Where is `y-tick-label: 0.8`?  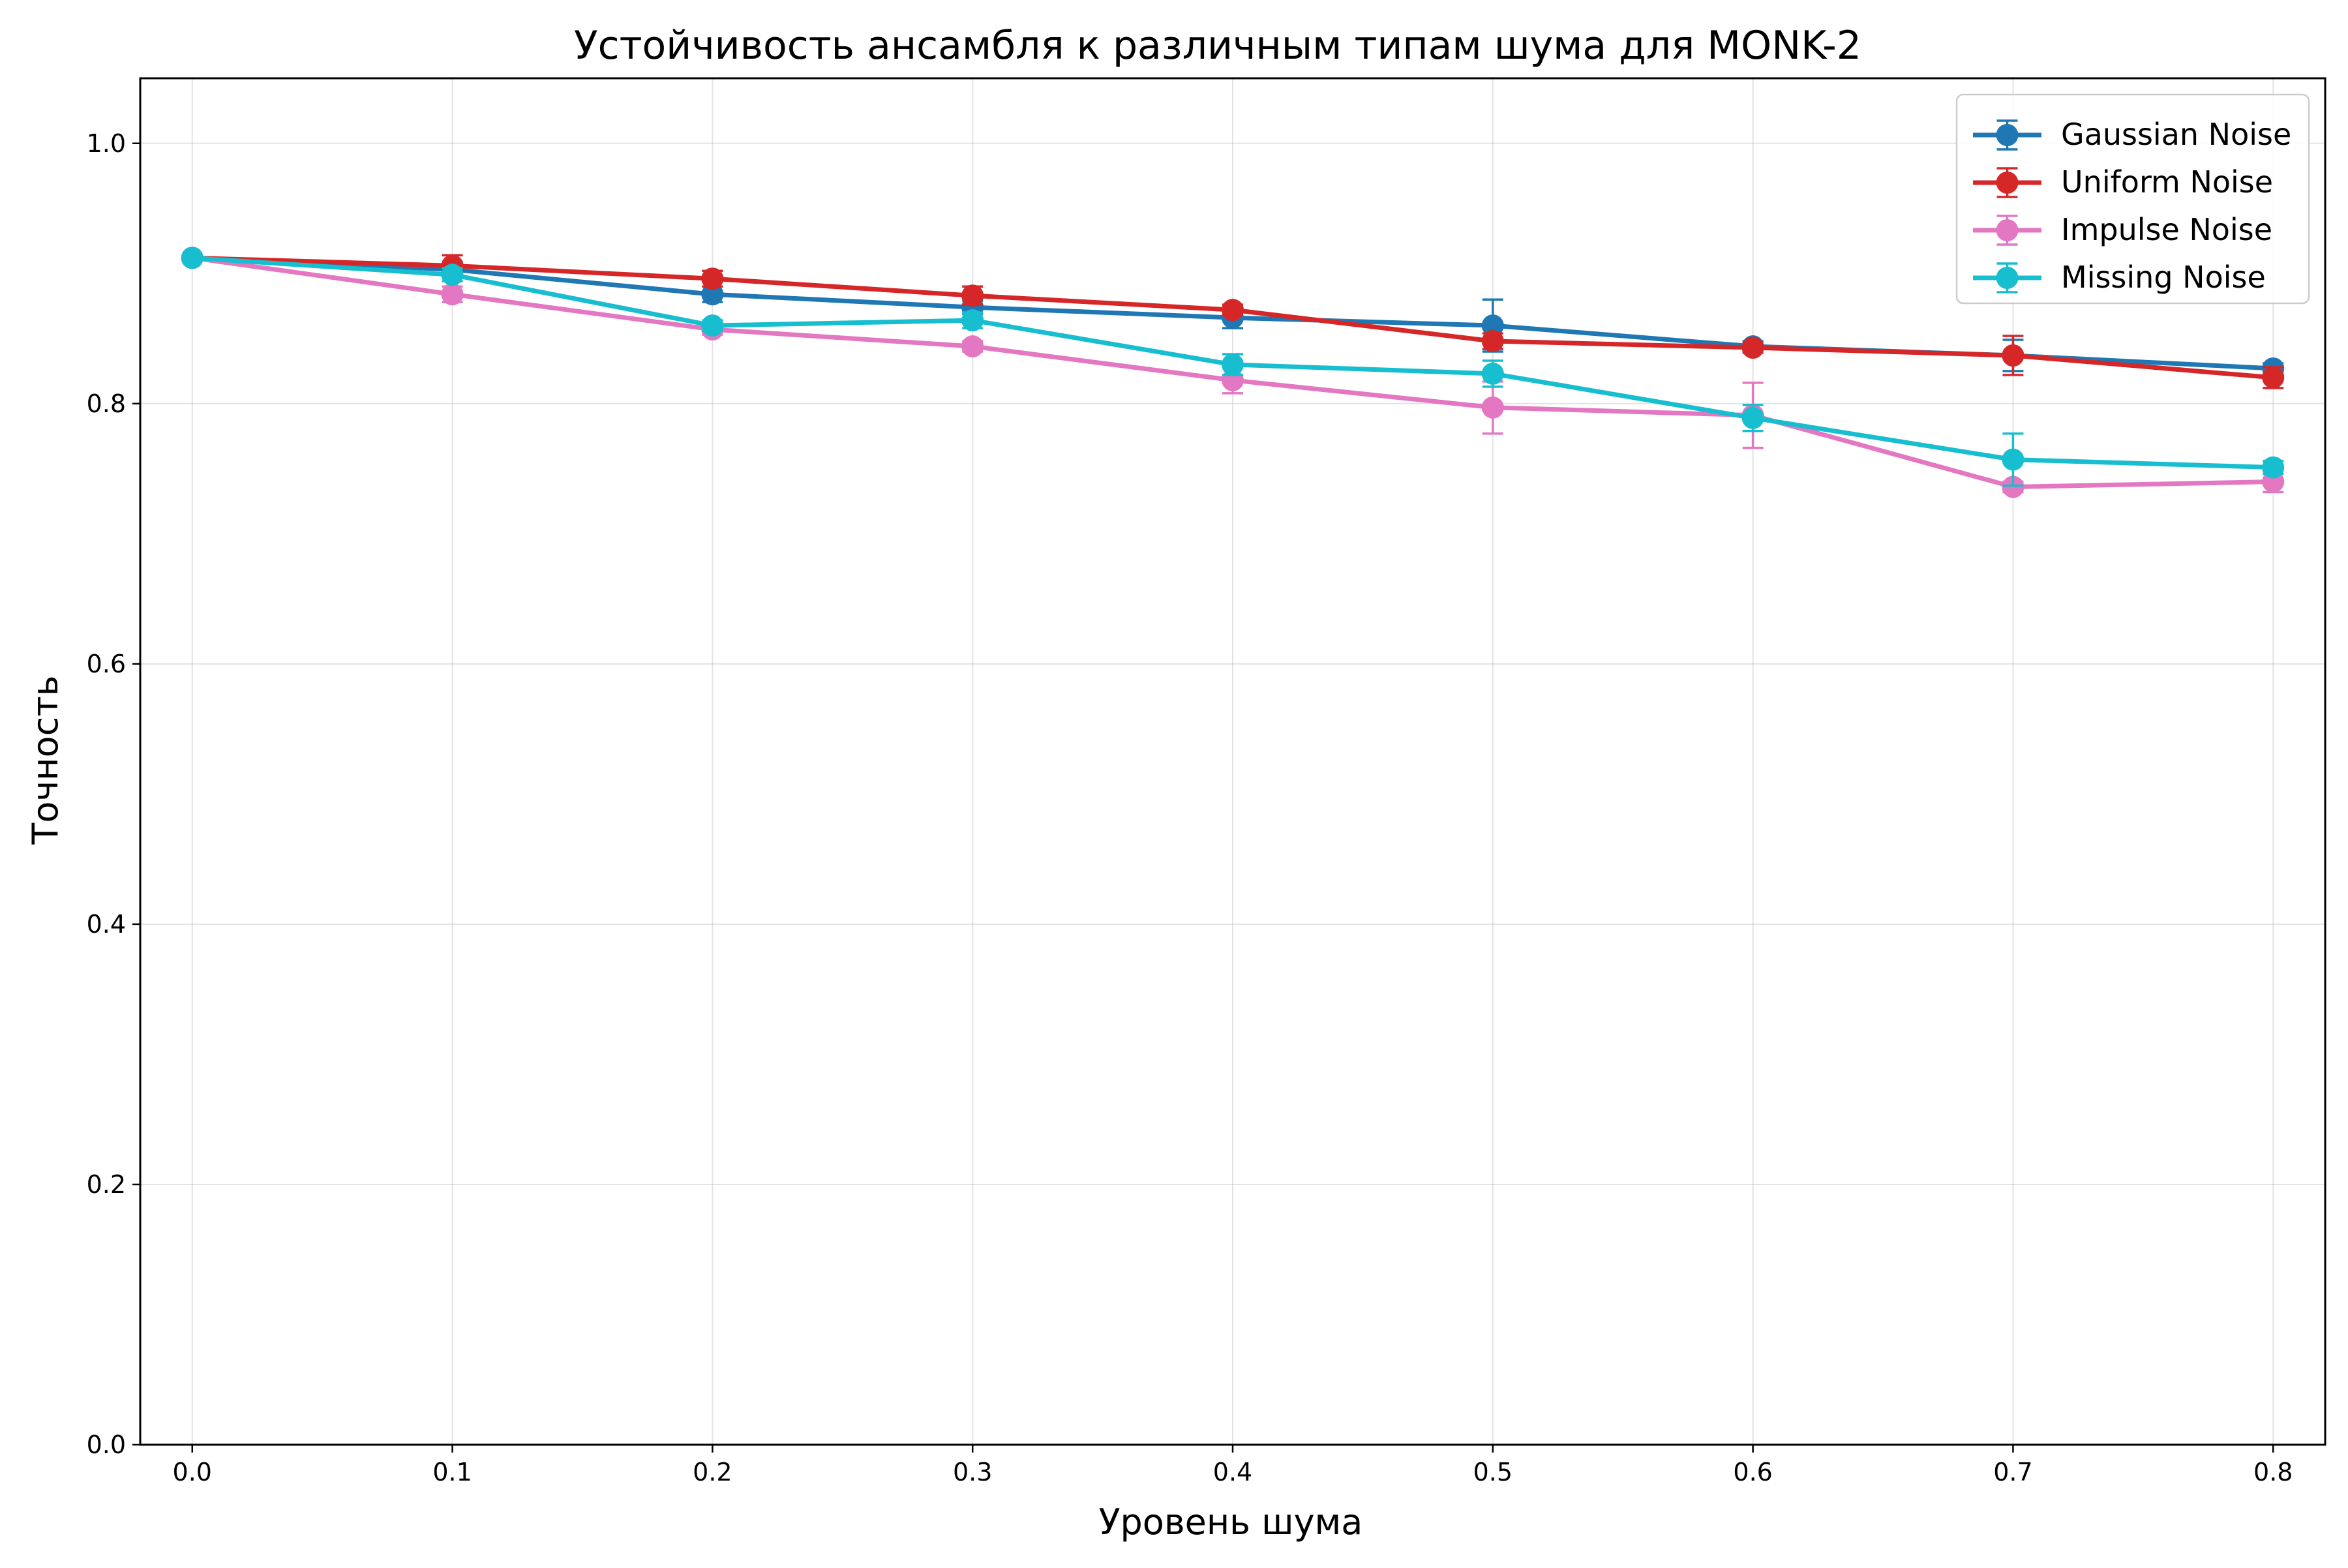 y-tick-label: 0.8 is located at coordinates (107, 403).